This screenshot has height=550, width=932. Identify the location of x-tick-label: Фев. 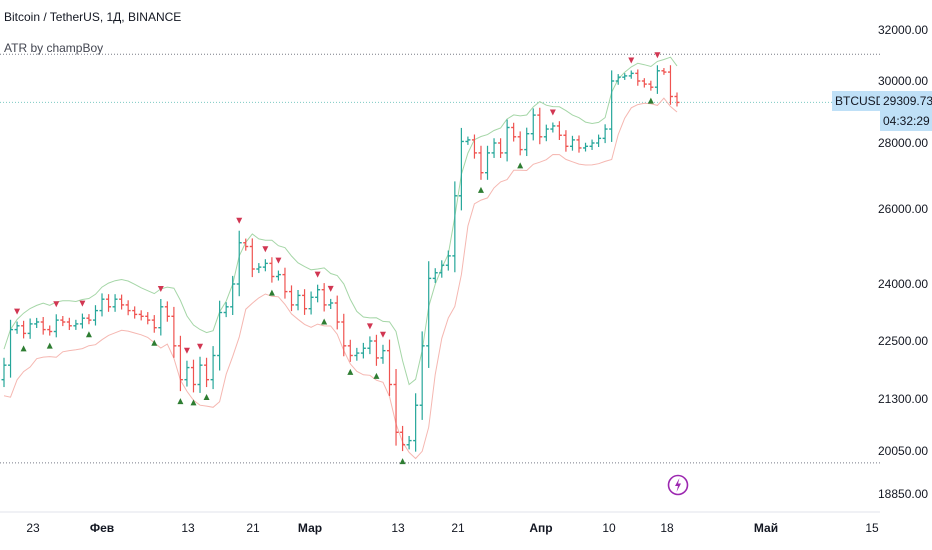
(102, 528).